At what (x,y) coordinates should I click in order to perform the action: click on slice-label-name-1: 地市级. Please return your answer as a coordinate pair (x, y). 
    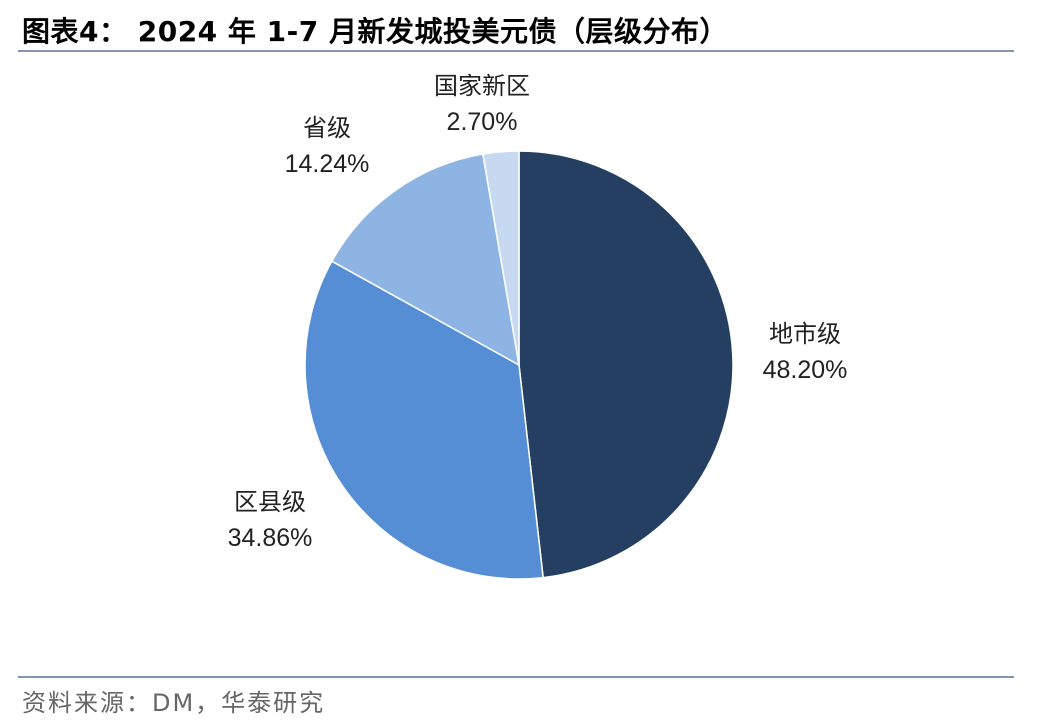
    Looking at the image, I should click on (805, 334).